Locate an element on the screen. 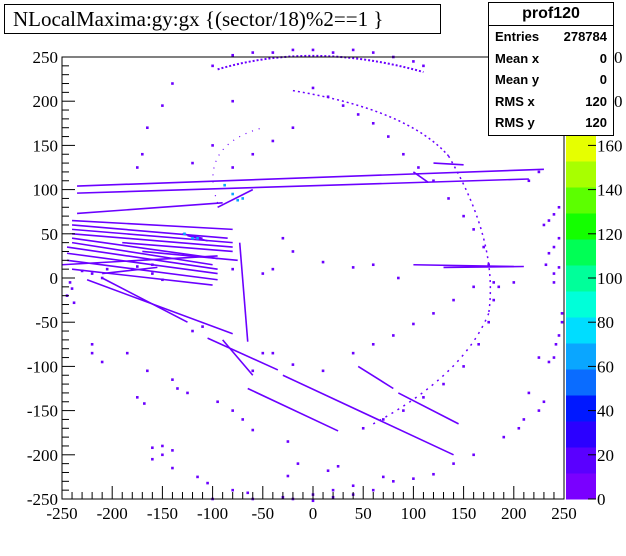 The image size is (626, 556). stats-row: RMS y 120 is located at coordinates (551, 123).